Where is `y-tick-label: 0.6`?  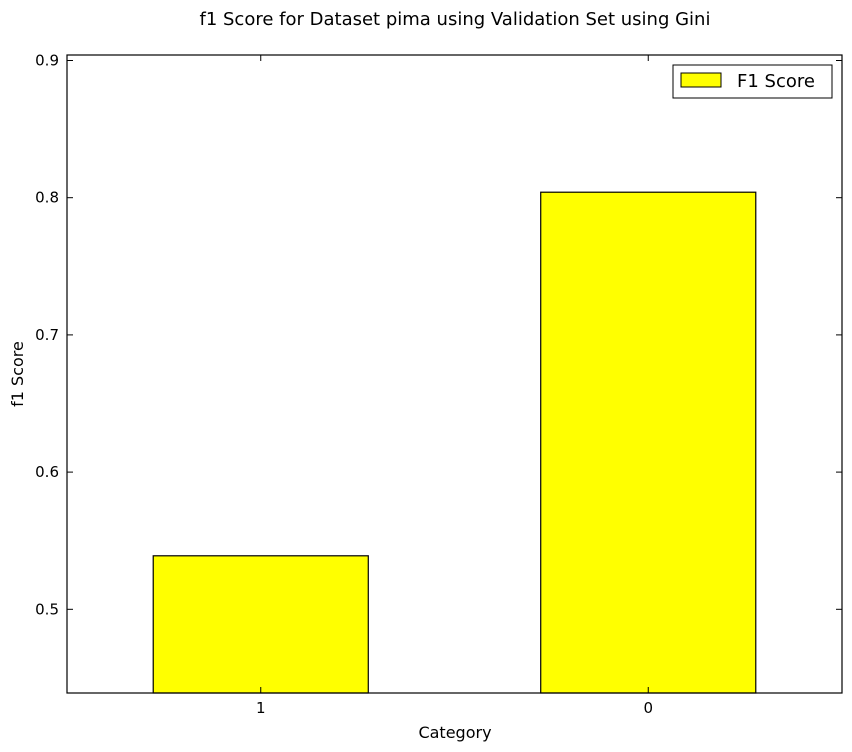
y-tick-label: 0.6 is located at coordinates (47, 472).